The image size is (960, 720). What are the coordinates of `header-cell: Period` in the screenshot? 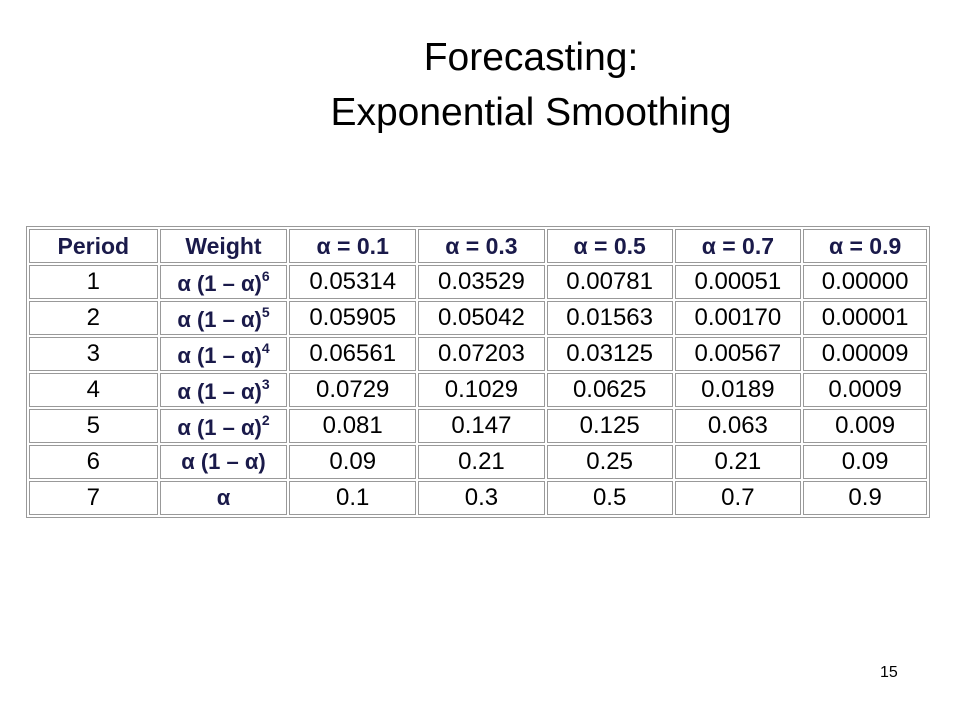 It's located at (93, 246).